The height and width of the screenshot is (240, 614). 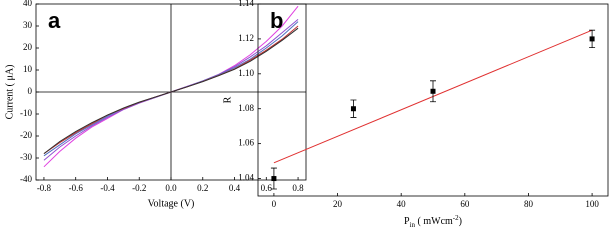 I want to click on x-tick-label: -0.6, so click(x=76, y=188).